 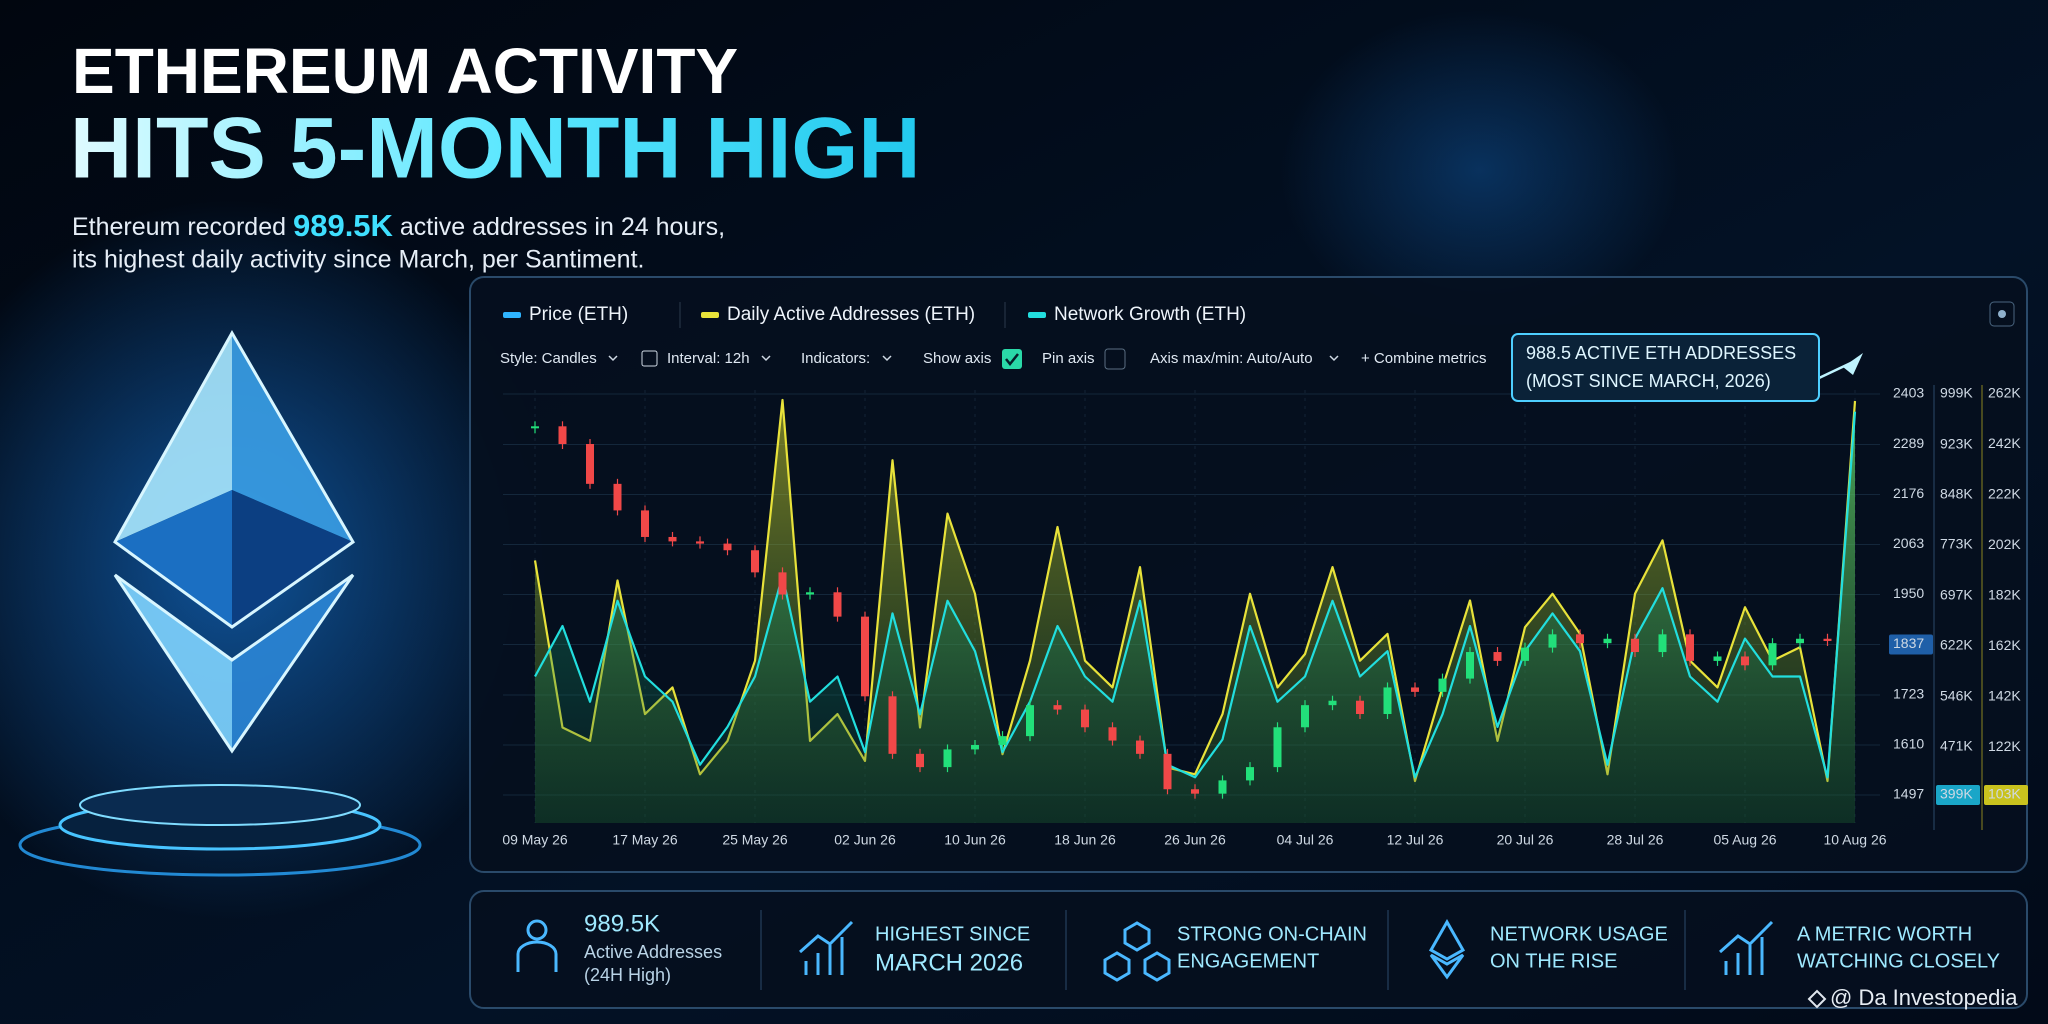 What do you see at coordinates (1956, 393) in the screenshot?
I see `y-tick-label: 999K` at bounding box center [1956, 393].